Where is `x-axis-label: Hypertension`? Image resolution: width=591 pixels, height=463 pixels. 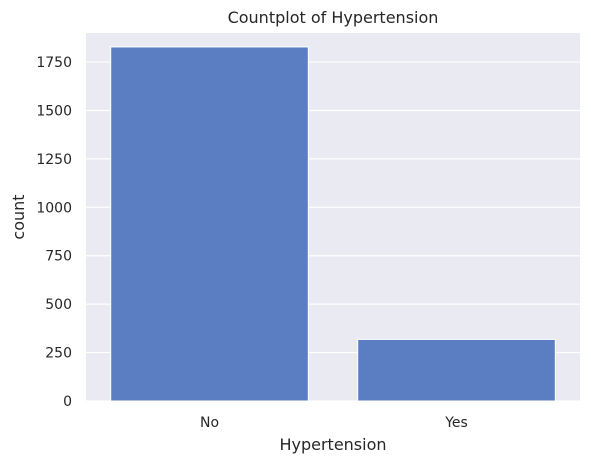
x-axis-label: Hypertension is located at coordinates (332, 444).